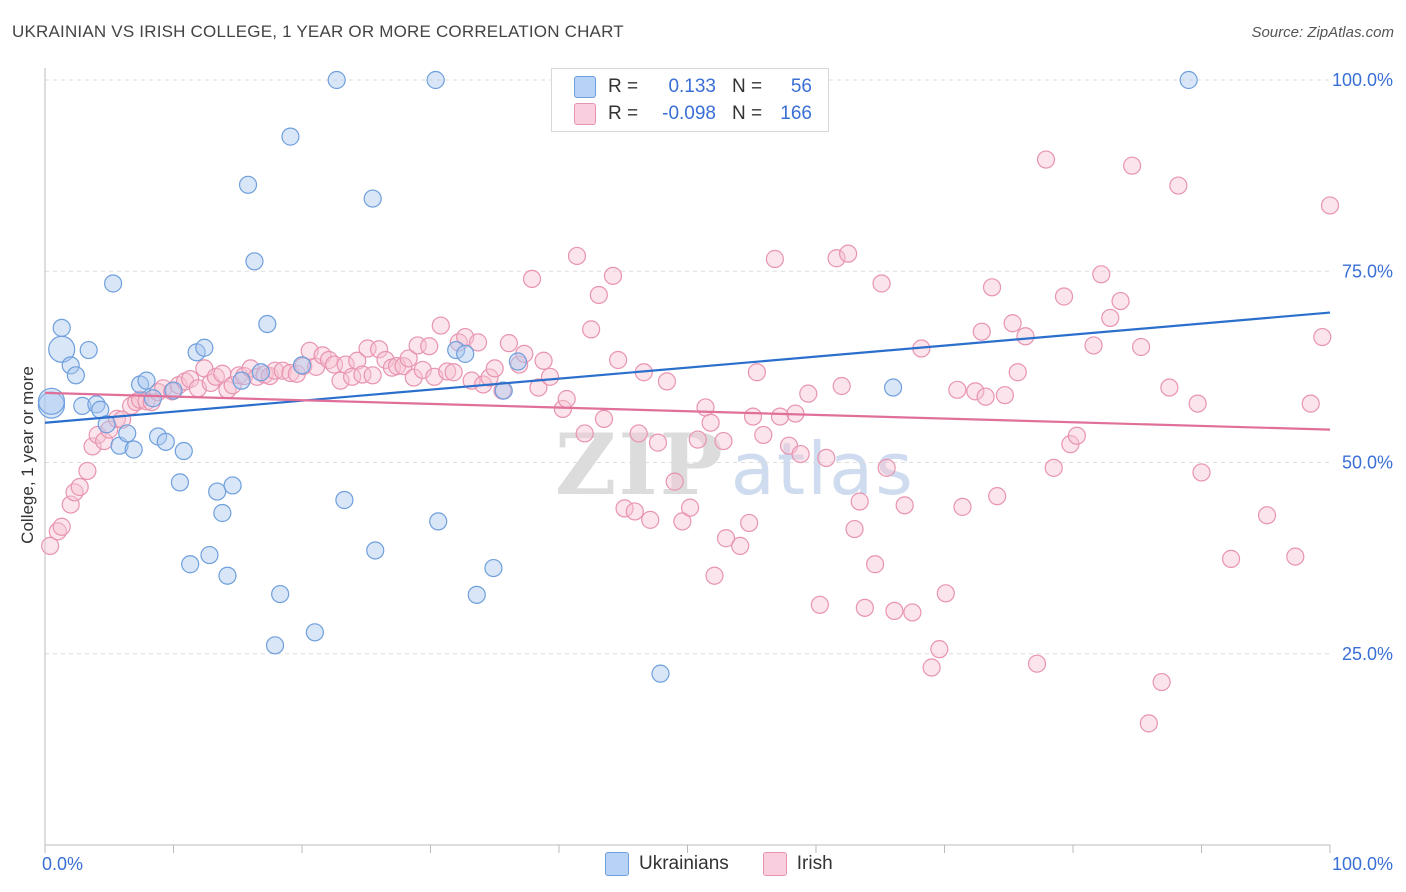 Image resolution: width=1406 pixels, height=892 pixels. Describe the element at coordinates (736, 864) in the screenshot. I see `series-legend: Ukrainians Irish` at that location.